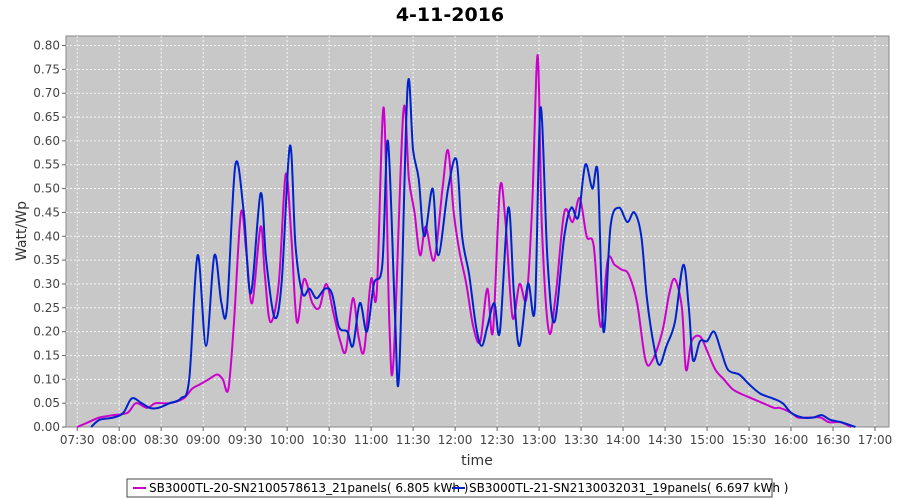  What do you see at coordinates (623, 440) in the screenshot?
I see `x-tick-label: 14:00` at bounding box center [623, 440].